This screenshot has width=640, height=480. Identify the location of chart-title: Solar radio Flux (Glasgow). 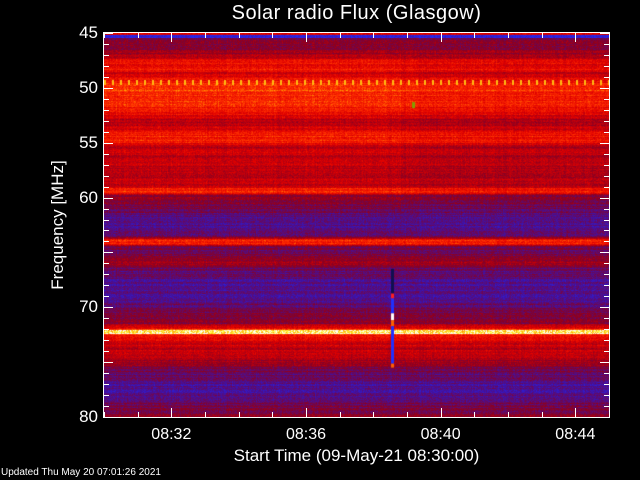
(356, 13).